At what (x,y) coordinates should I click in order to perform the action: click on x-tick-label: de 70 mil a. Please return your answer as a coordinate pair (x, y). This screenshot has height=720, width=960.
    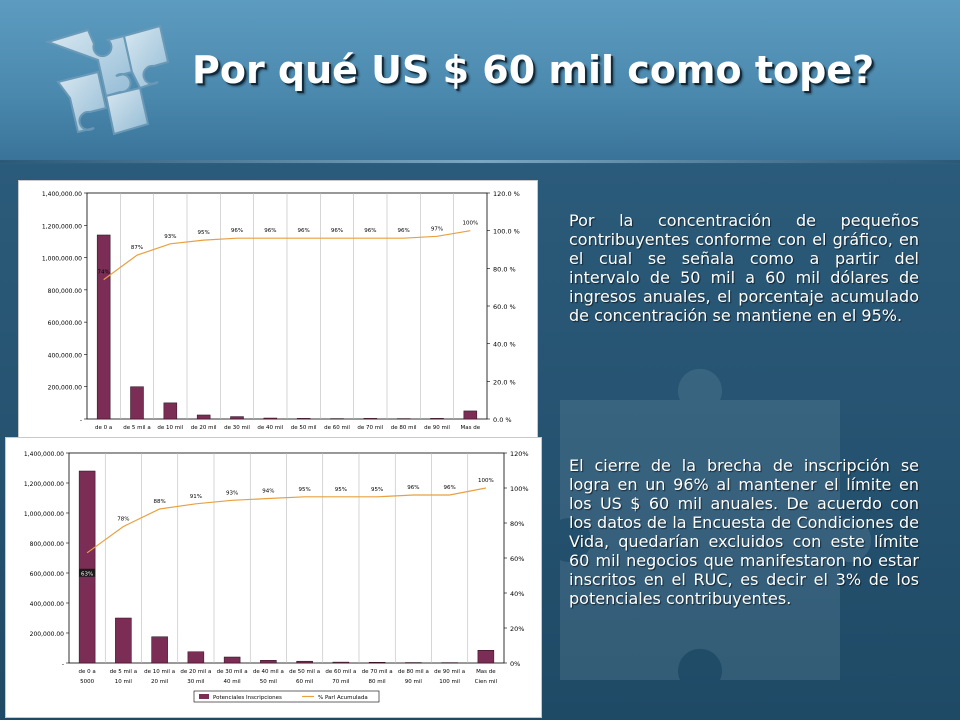
    Looking at the image, I should click on (377, 672).